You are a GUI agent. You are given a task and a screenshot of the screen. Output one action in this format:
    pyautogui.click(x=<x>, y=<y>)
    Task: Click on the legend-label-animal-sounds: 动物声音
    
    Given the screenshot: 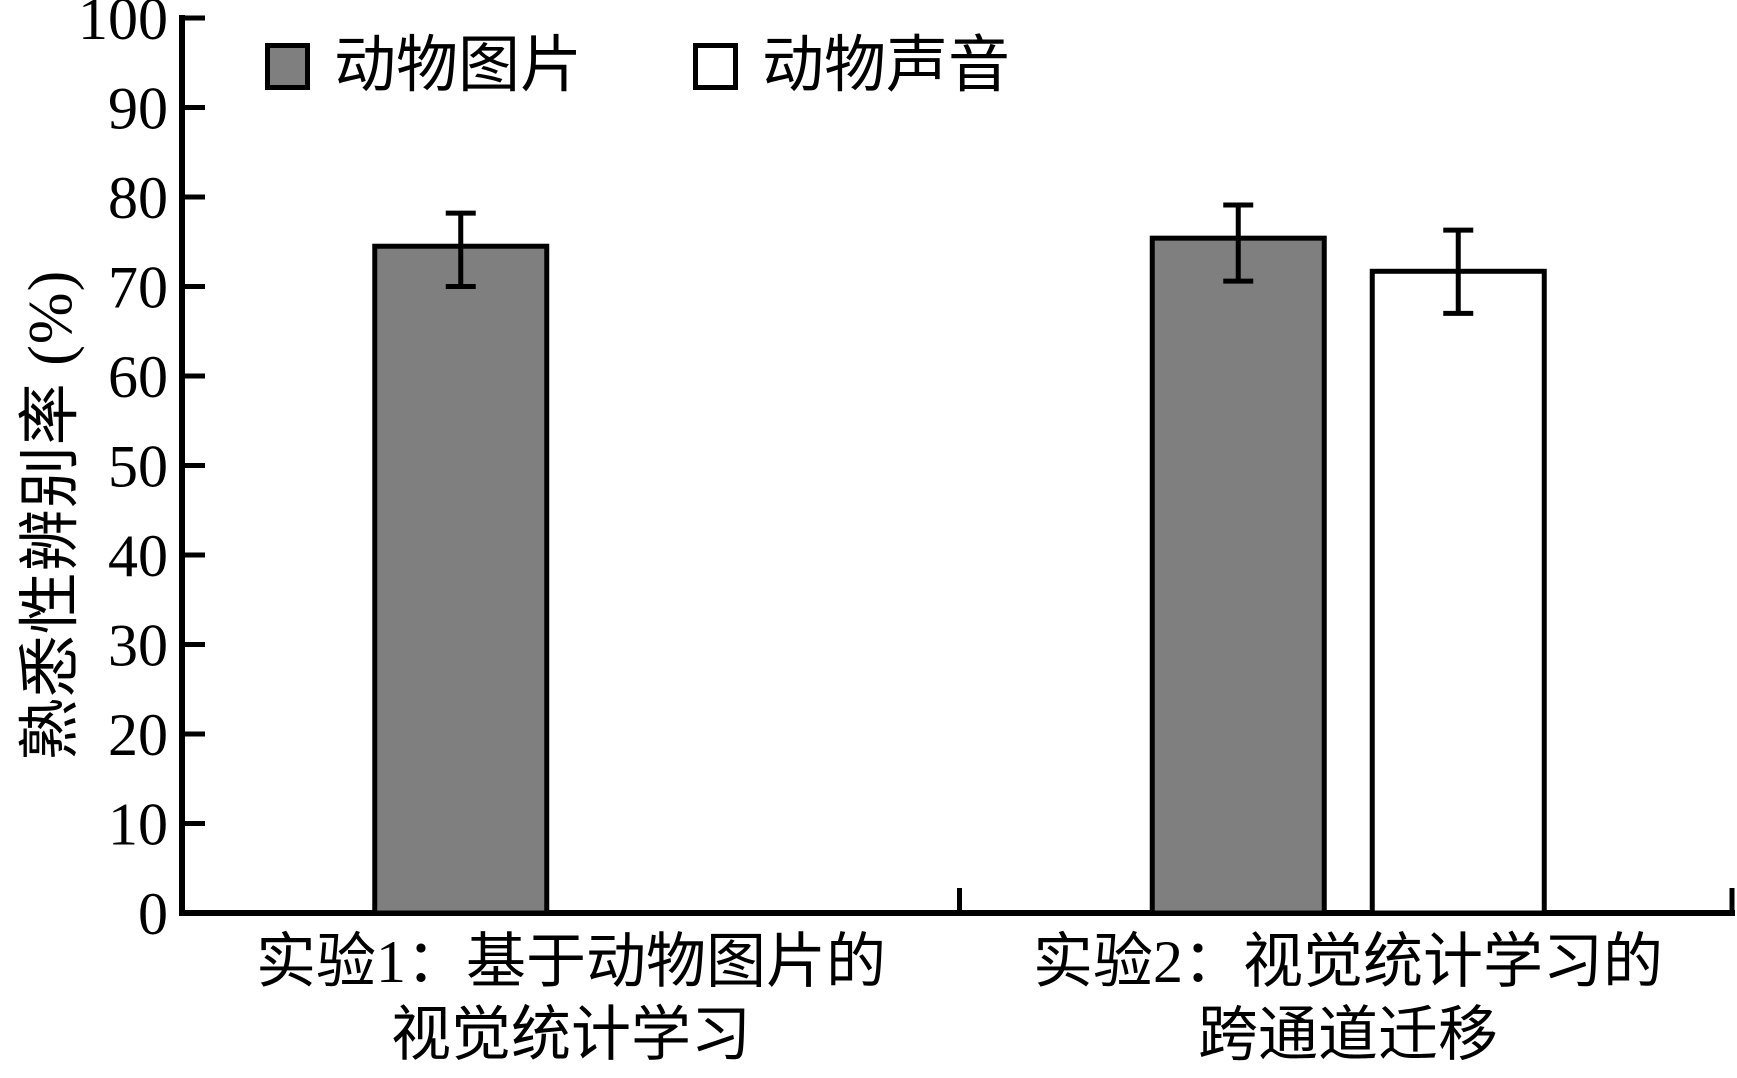 What is the action you would take?
    pyautogui.click(x=886, y=66)
    